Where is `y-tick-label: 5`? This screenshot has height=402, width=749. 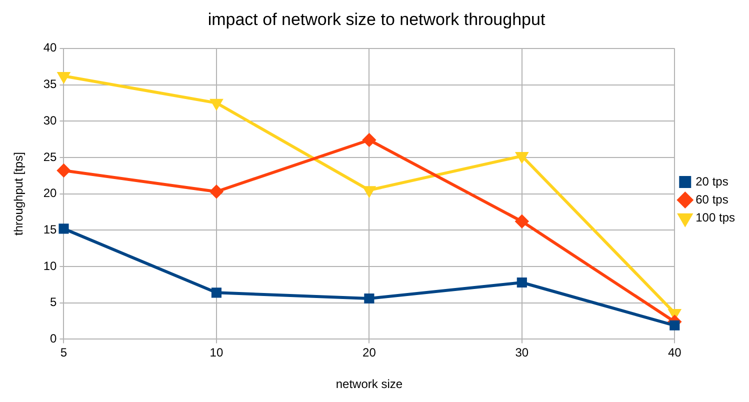
y-tick-label: 5 is located at coordinates (54, 302).